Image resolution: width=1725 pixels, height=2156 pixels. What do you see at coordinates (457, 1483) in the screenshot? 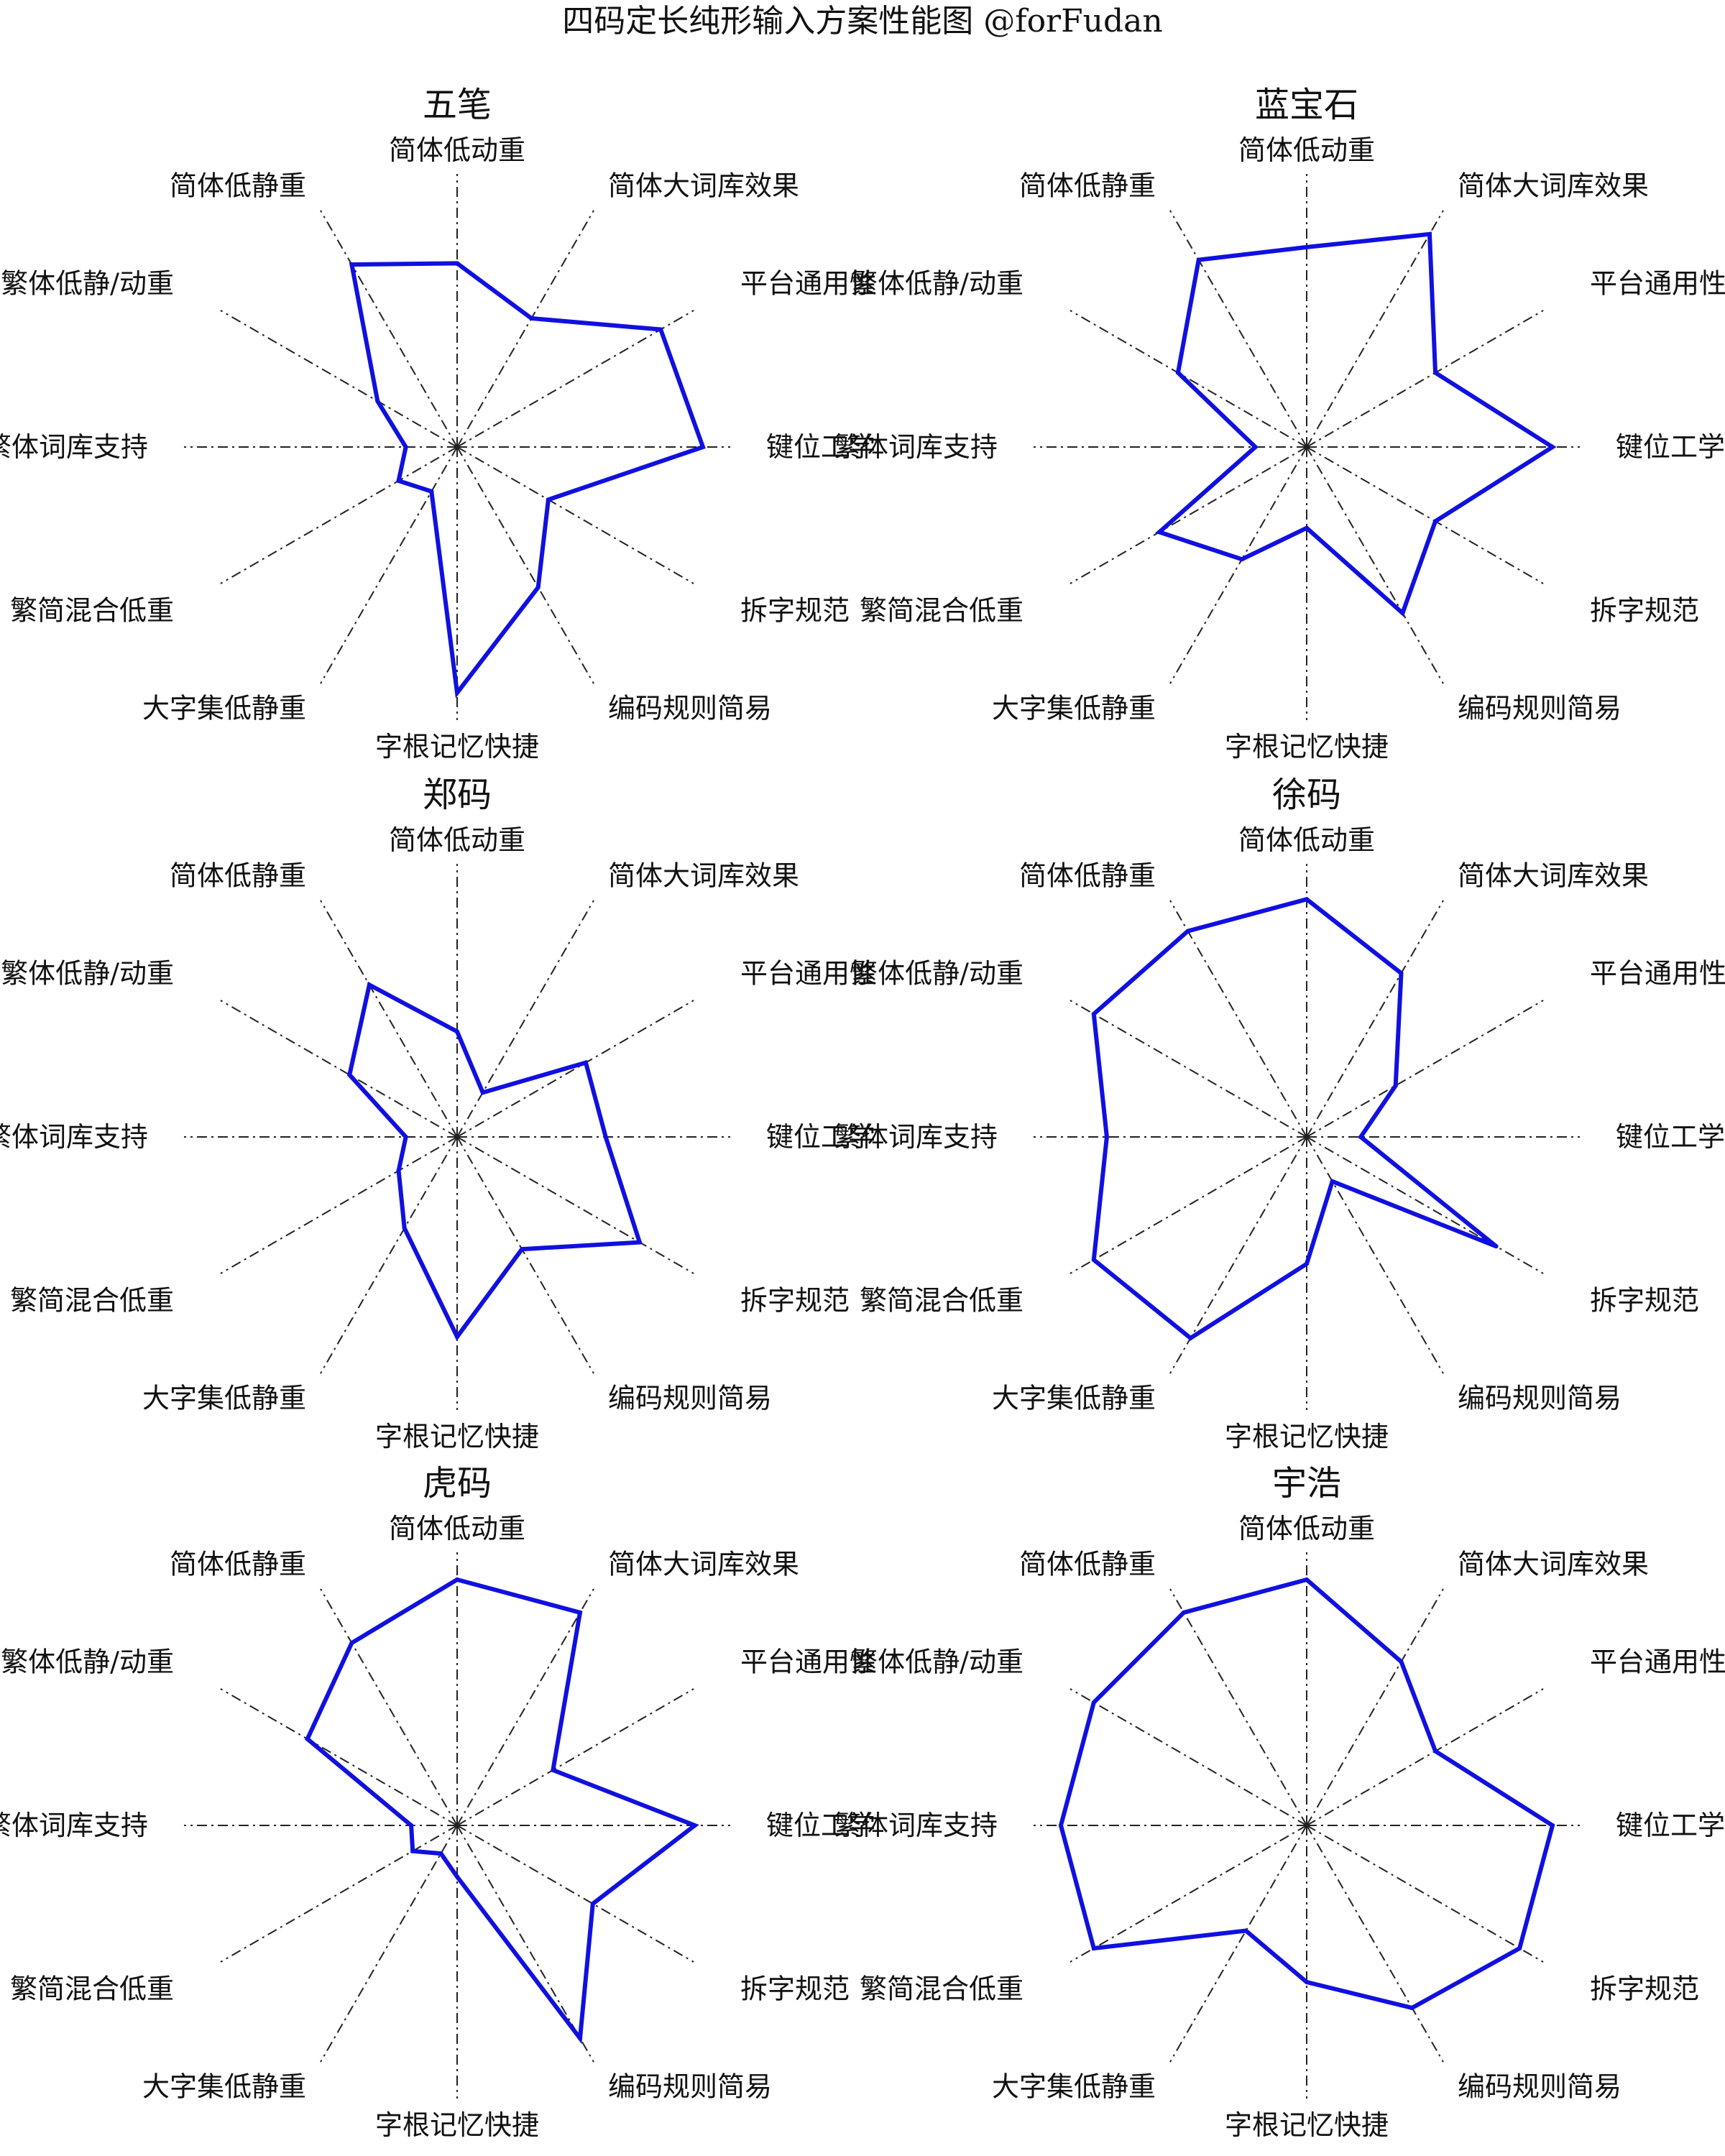
I see `panel-title: 虎码` at bounding box center [457, 1483].